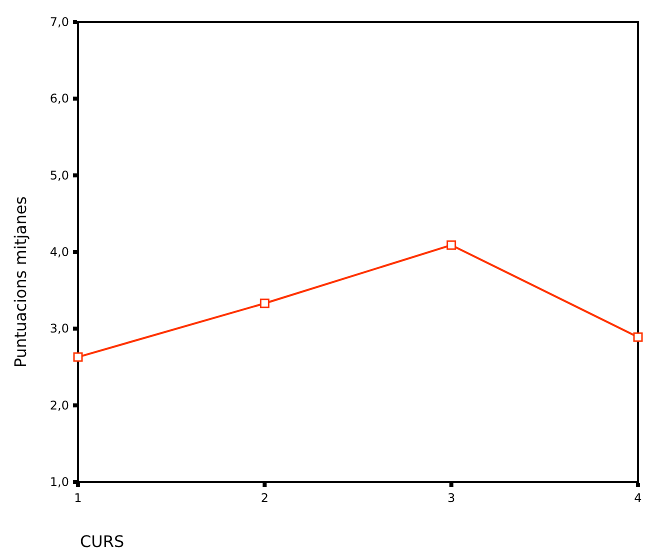 The height and width of the screenshot is (552, 651). What do you see at coordinates (59, 175) in the screenshot?
I see `y-tick-label: 5,0` at bounding box center [59, 175].